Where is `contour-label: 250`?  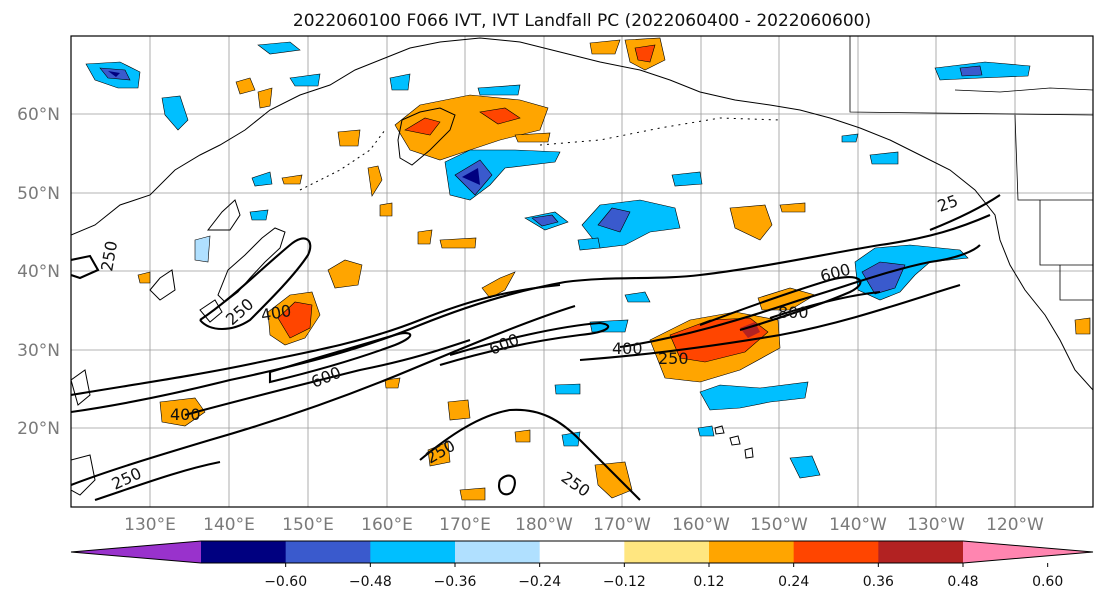
contour-label: 250 is located at coordinates (673, 358).